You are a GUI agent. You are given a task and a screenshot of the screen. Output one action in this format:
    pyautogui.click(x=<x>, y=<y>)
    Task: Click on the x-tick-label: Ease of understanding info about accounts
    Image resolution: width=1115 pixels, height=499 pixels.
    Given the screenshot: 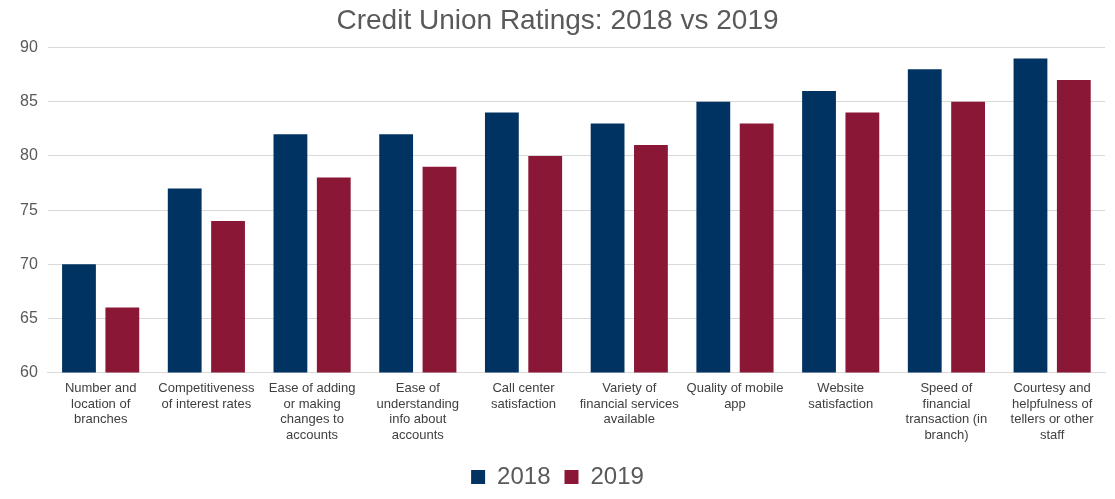 What is the action you would take?
    pyautogui.click(x=418, y=410)
    